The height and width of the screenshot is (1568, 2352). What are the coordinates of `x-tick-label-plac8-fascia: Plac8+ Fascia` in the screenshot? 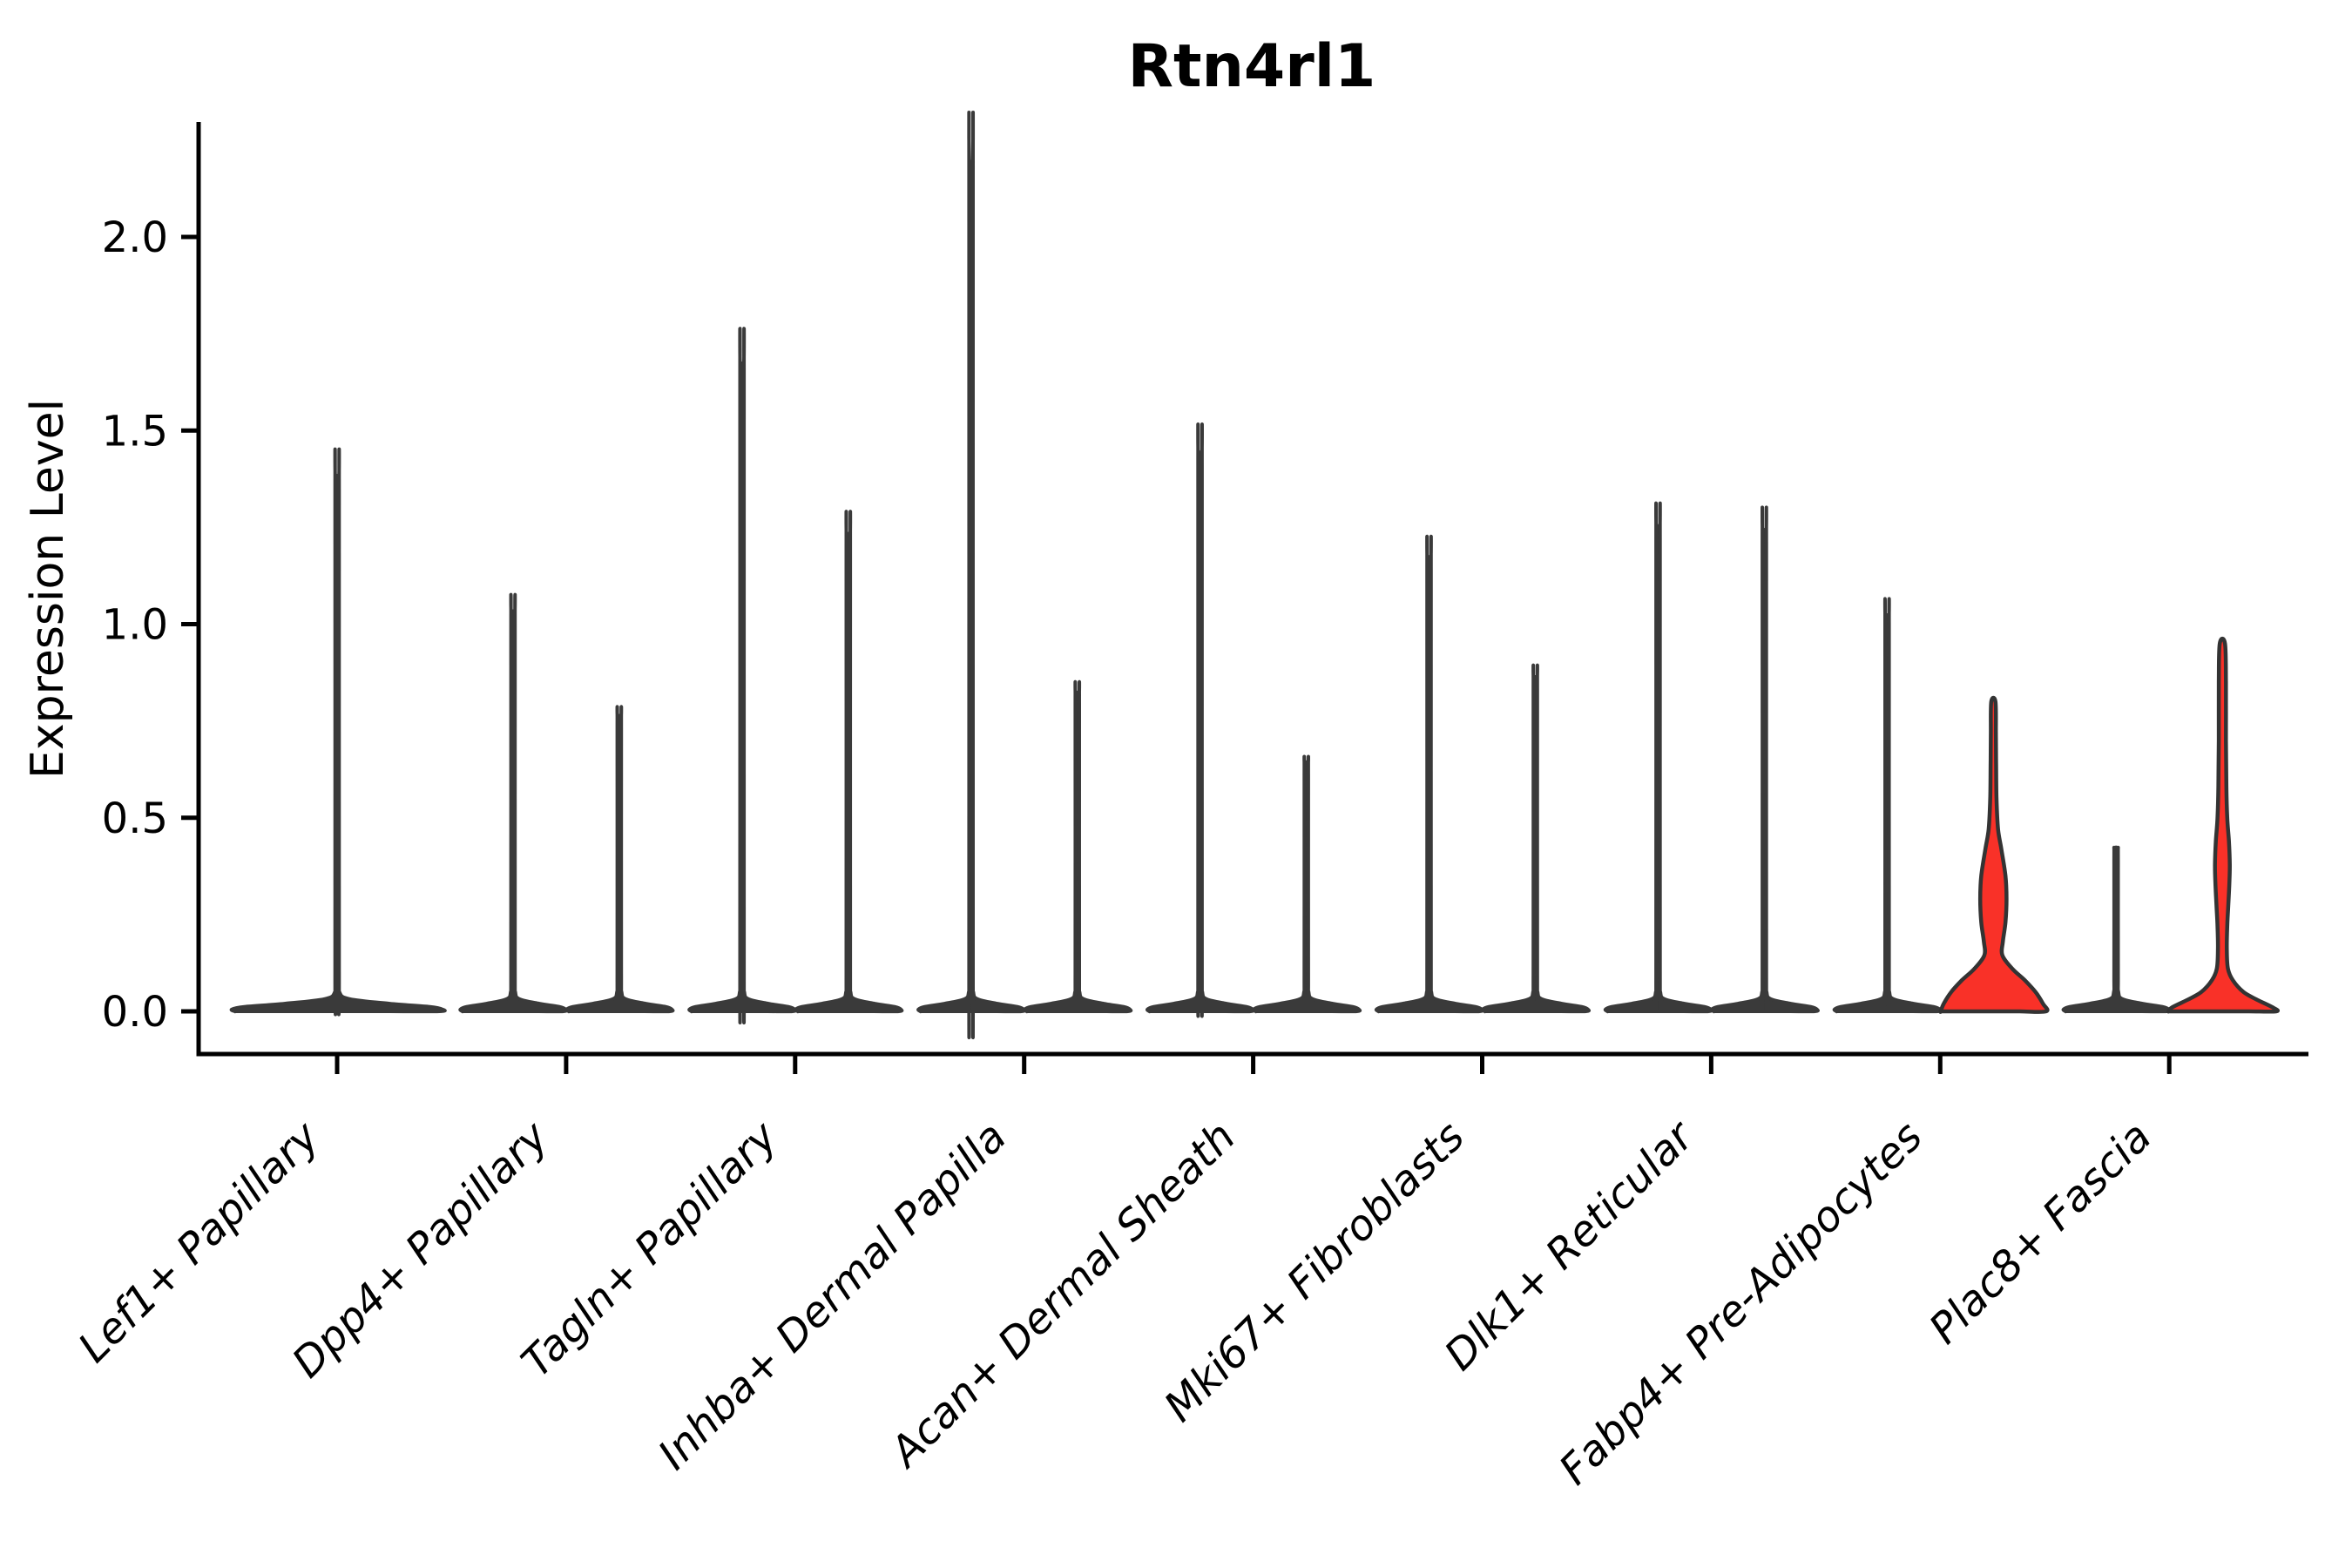 It's located at (2041, 1233).